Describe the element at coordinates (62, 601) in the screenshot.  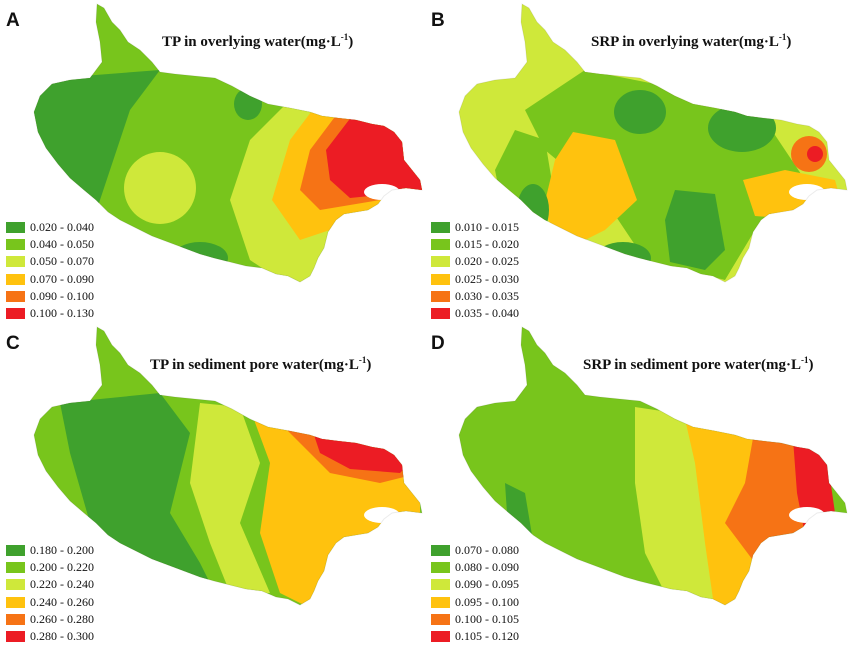
I see `legend-label: 0.240 - 0.260` at that location.